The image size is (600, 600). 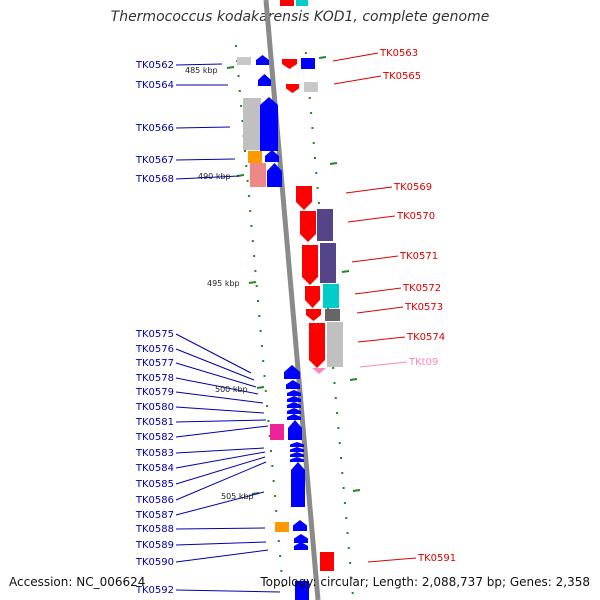 What do you see at coordinates (237, 496) in the screenshot?
I see `kbp-marker-label: 505 kbp` at bounding box center [237, 496].